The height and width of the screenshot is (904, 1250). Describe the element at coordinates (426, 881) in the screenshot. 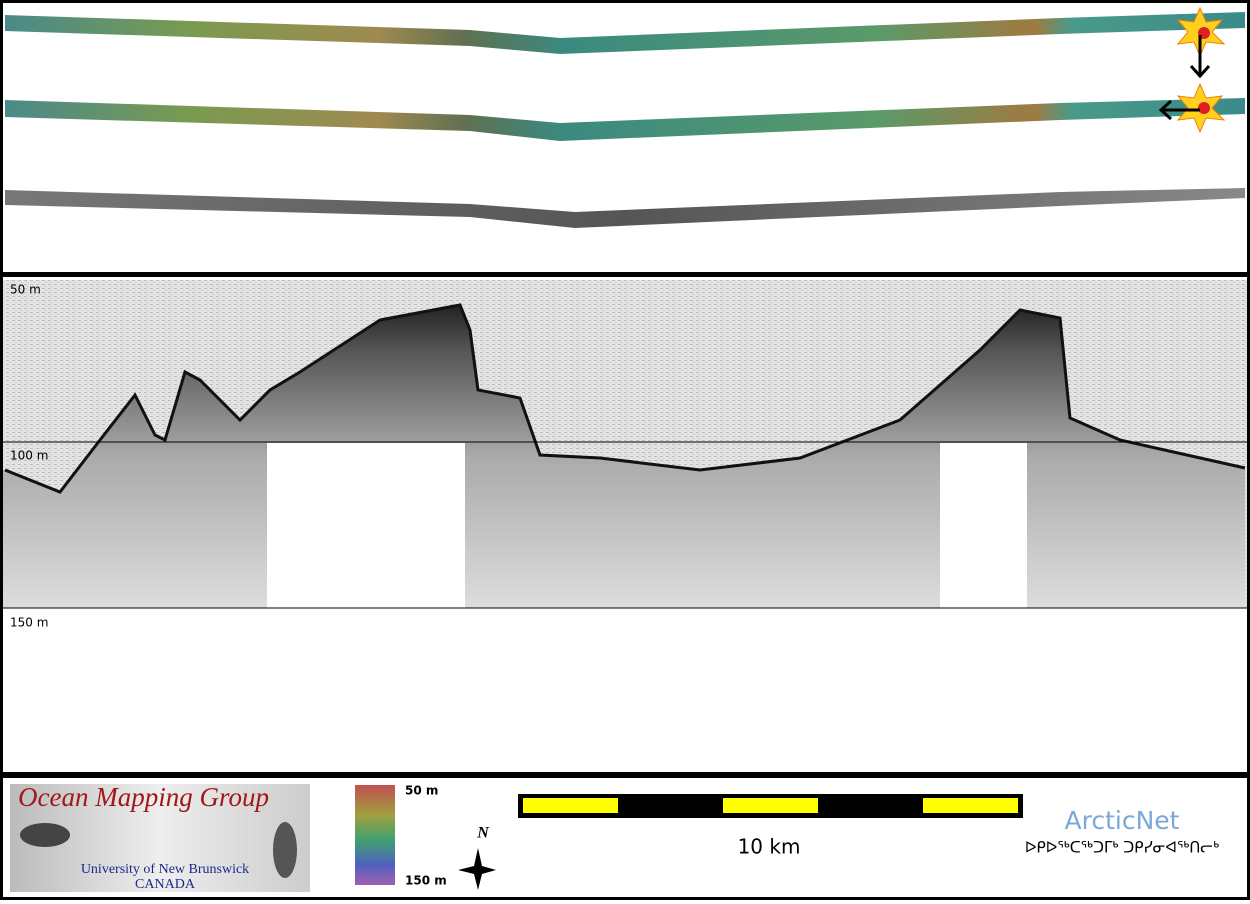

I see `colorbar-label: 150 m` at that location.